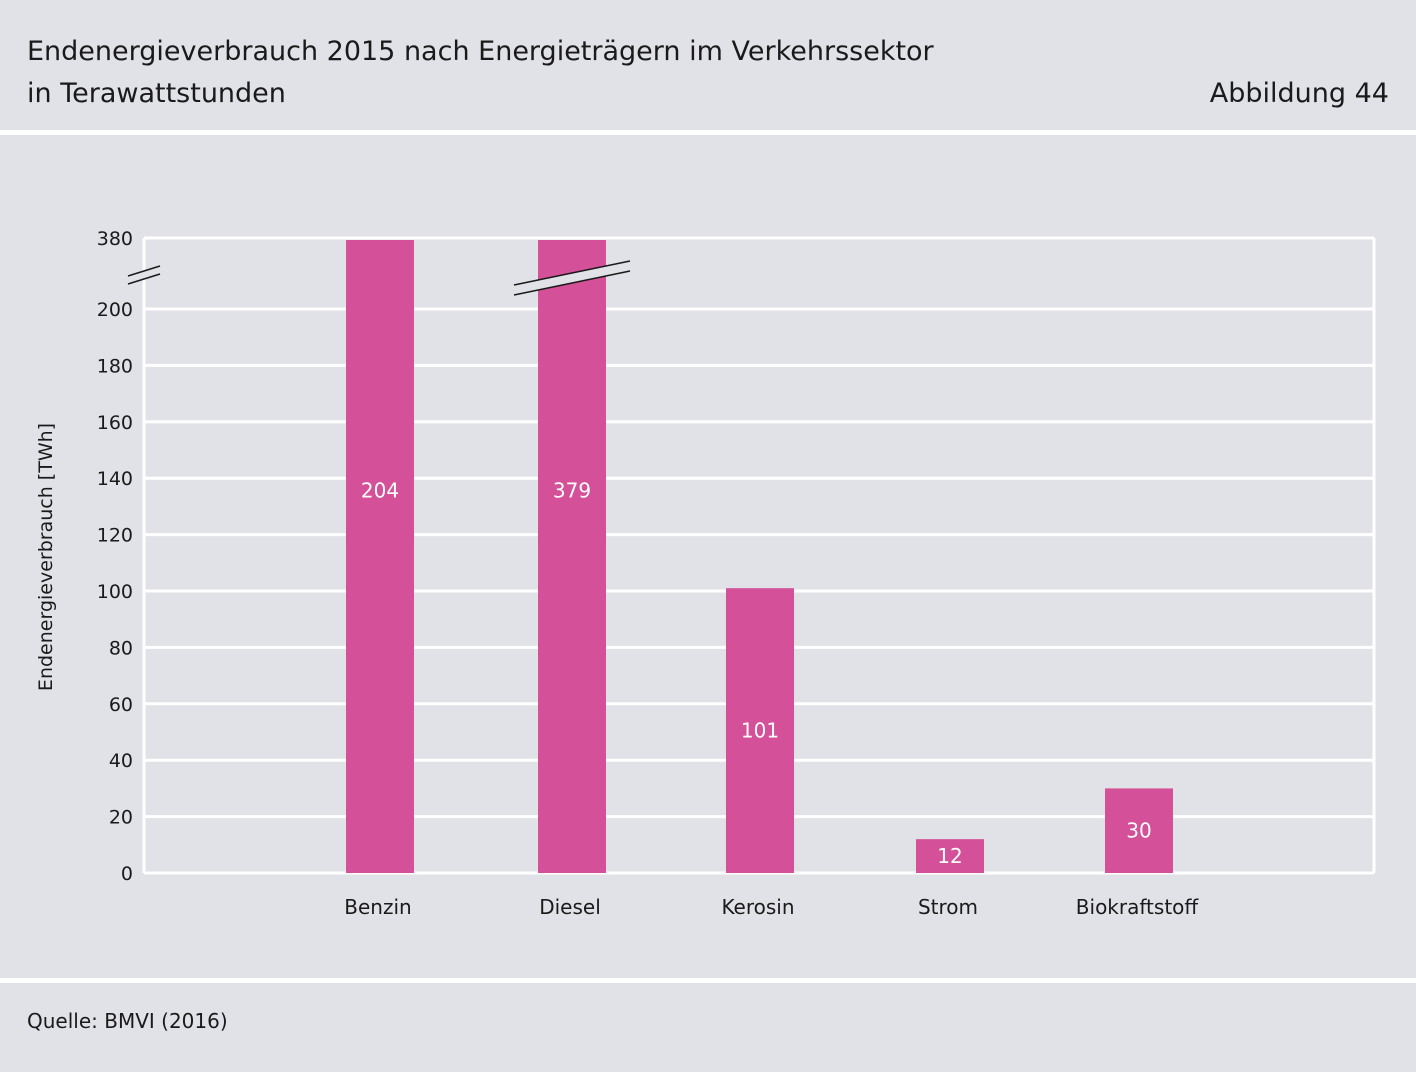 The width and height of the screenshot is (1416, 1077). What do you see at coordinates (757, 907) in the screenshot?
I see `x-category-label: Kerosin` at bounding box center [757, 907].